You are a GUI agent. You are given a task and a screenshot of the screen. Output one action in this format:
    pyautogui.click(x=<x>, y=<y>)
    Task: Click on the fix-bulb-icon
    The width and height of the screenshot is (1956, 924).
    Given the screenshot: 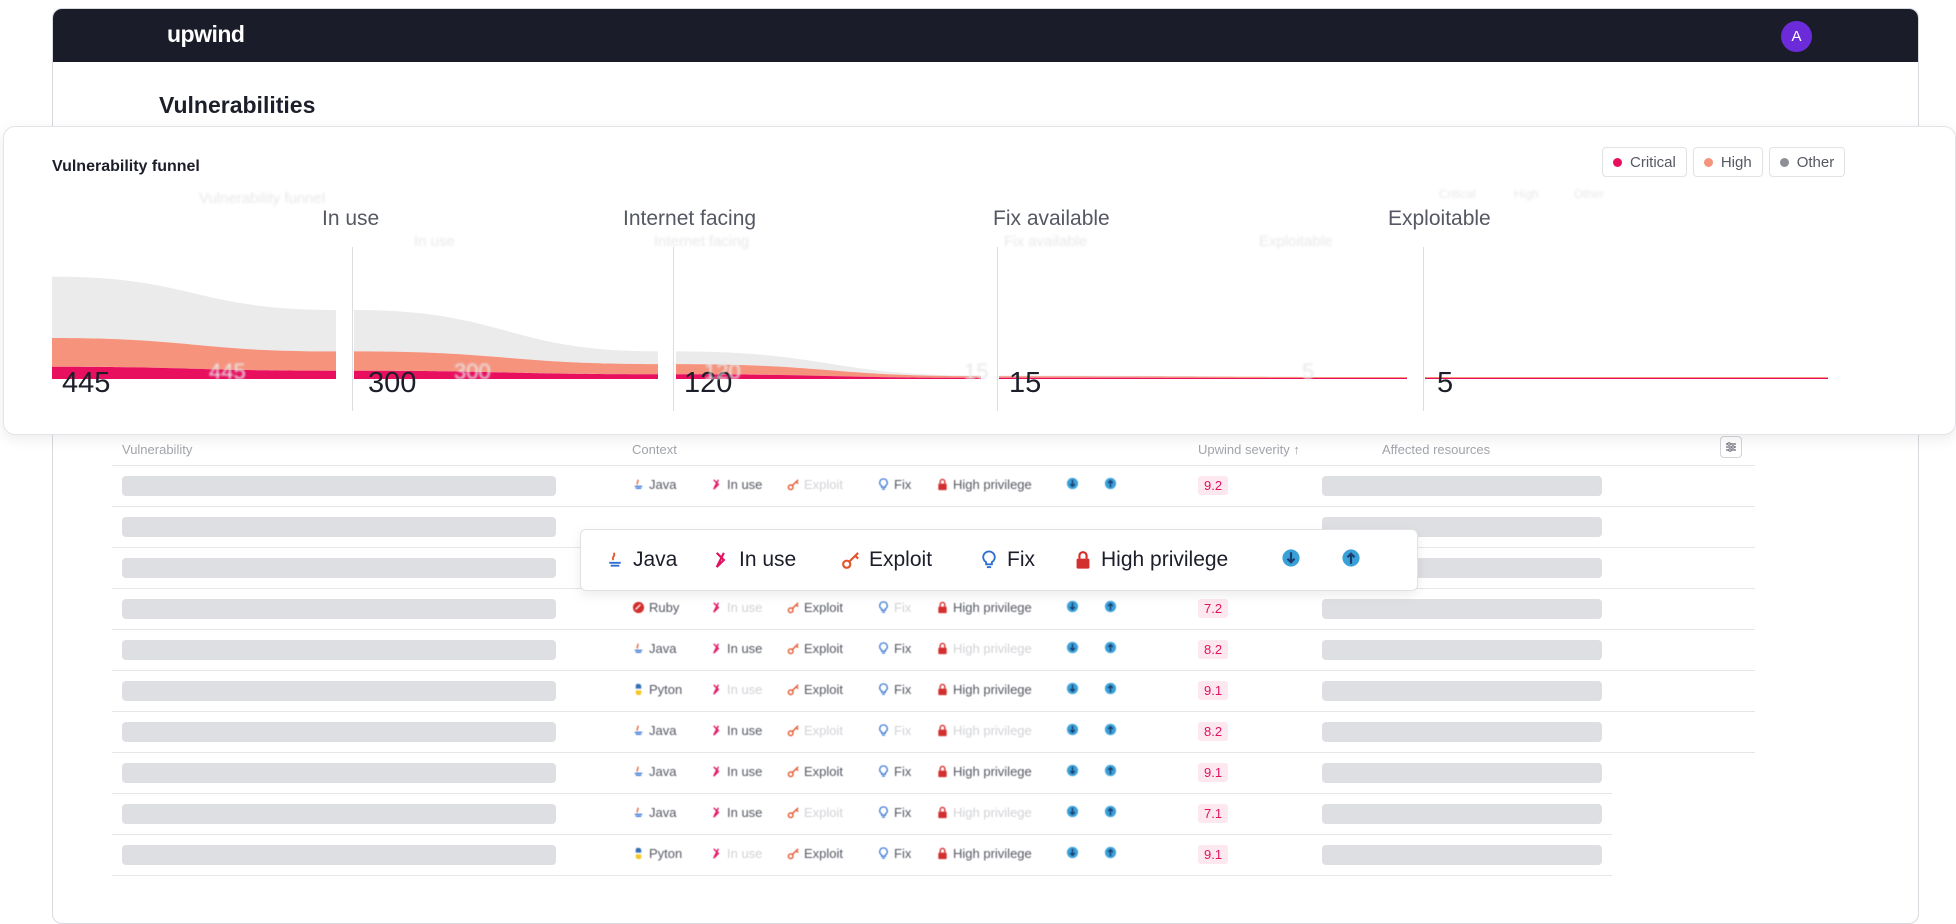 What is the action you would take?
    pyautogui.click(x=989, y=559)
    